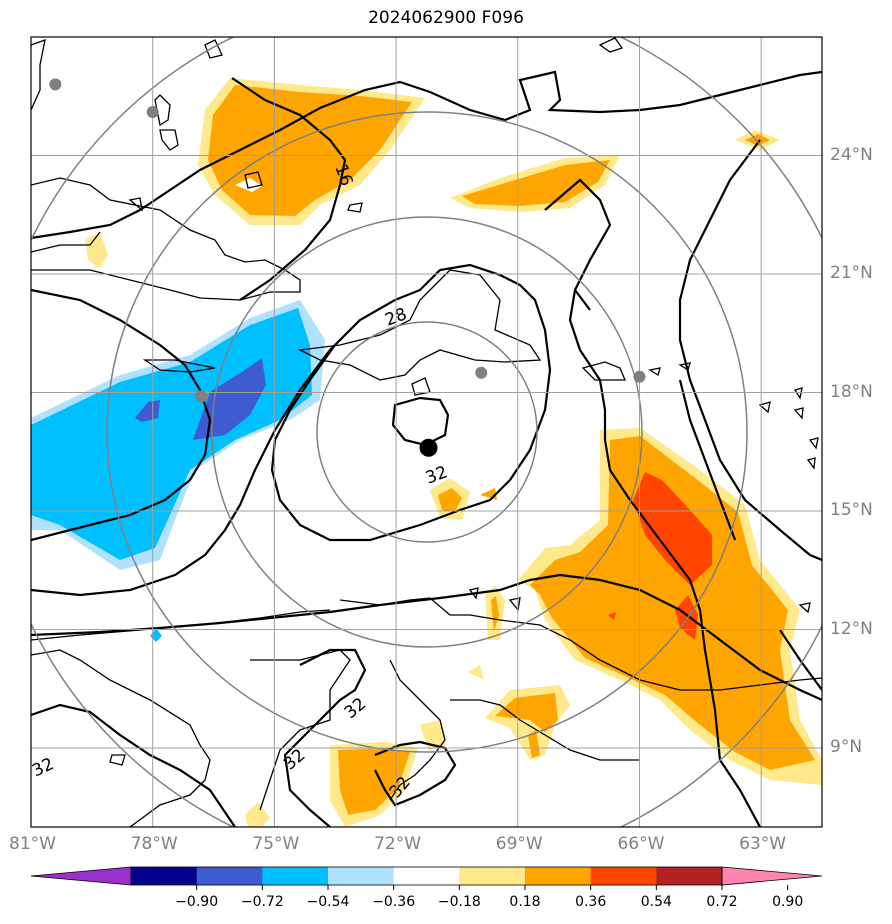  What do you see at coordinates (398, 844) in the screenshot?
I see `longitude-tick-label: 72°W` at bounding box center [398, 844].